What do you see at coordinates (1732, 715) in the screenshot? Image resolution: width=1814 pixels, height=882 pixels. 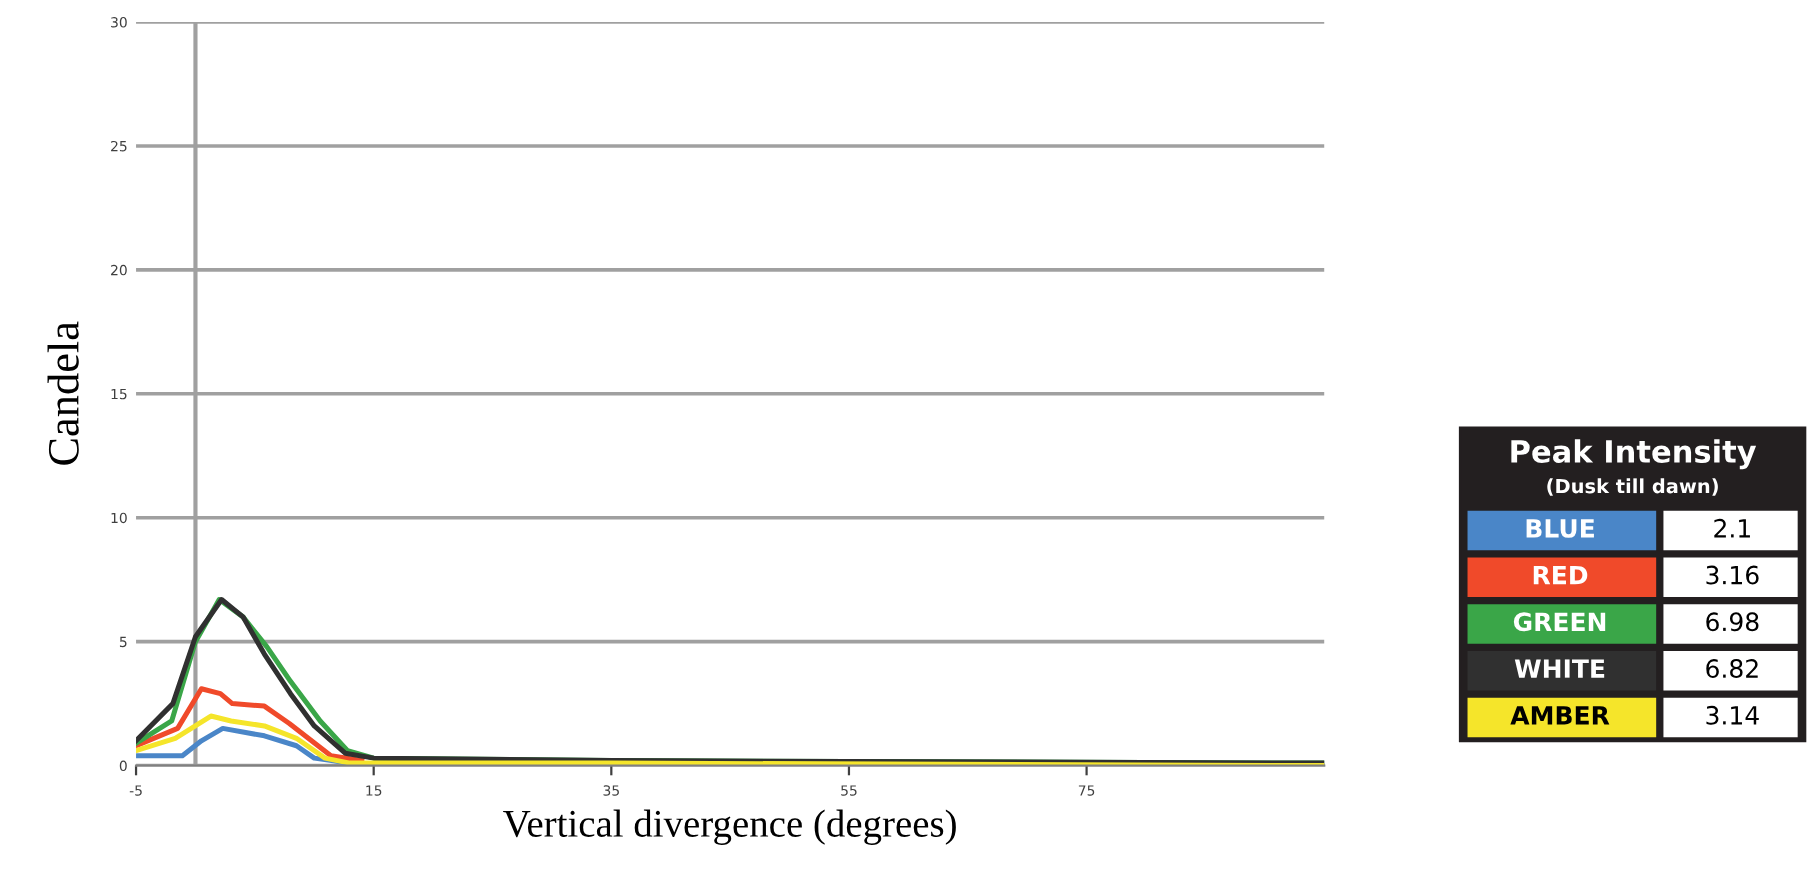 I see `text: 3.14` at bounding box center [1732, 715].